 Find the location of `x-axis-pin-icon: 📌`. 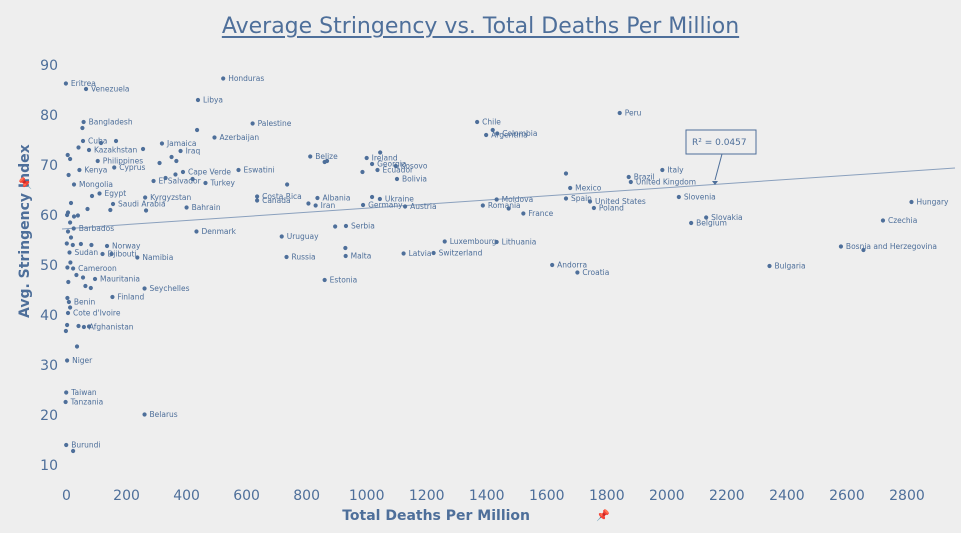

x-axis-pin-icon: 📌 is located at coordinates (603, 515).